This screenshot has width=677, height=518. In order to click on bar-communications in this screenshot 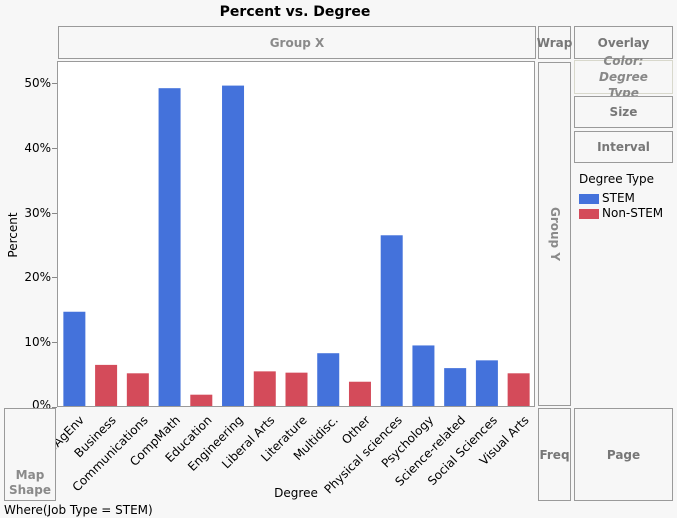, I will do `click(137, 389)`.